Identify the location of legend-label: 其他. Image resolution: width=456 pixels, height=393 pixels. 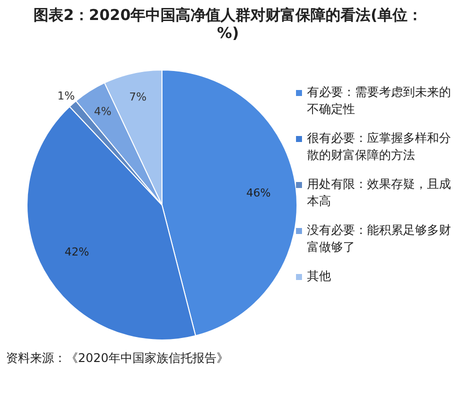
(319, 276).